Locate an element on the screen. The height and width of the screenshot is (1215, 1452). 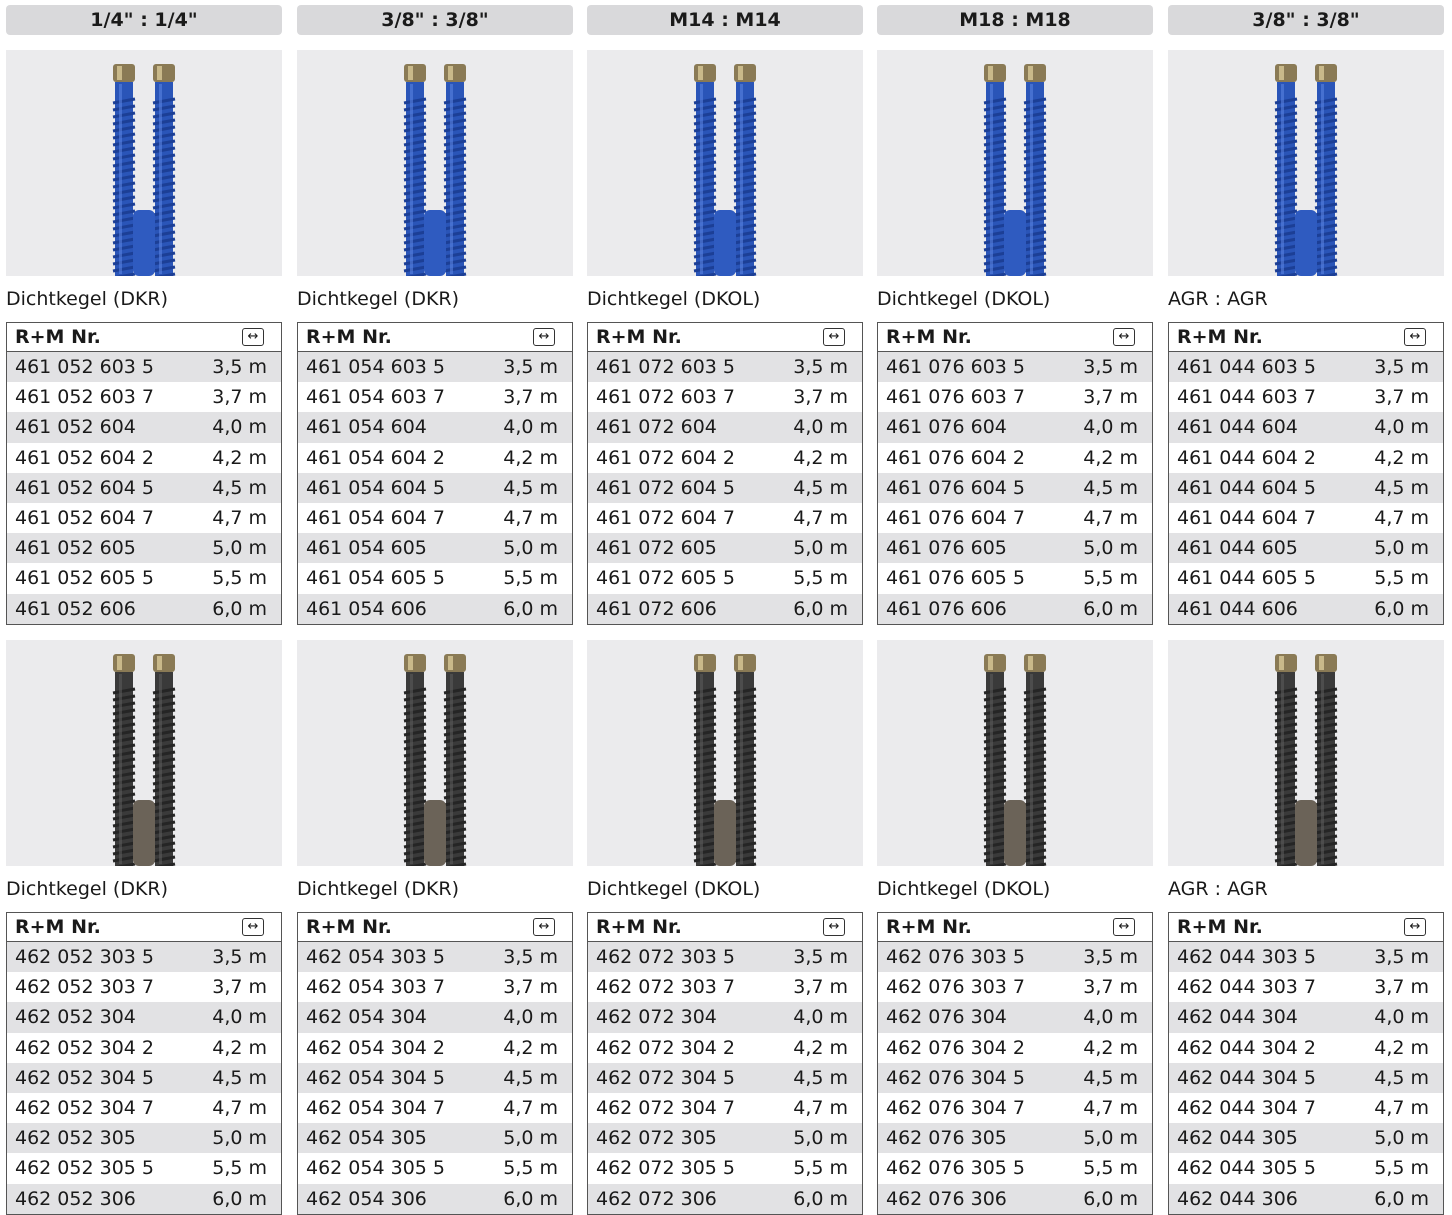
part-number: 462 072 304 5 is located at coordinates (666, 1077).